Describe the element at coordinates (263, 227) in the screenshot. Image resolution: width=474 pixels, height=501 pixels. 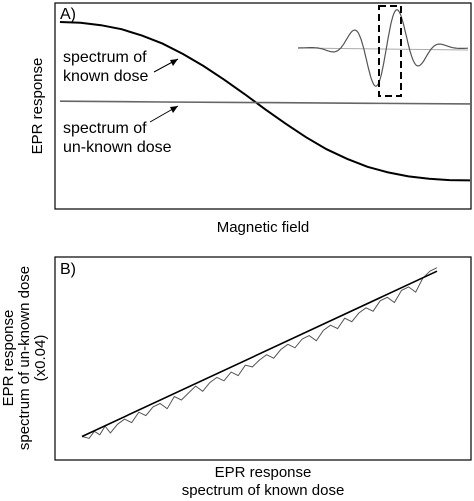
I see `panel-a-xlabel: Magnetic field` at that location.